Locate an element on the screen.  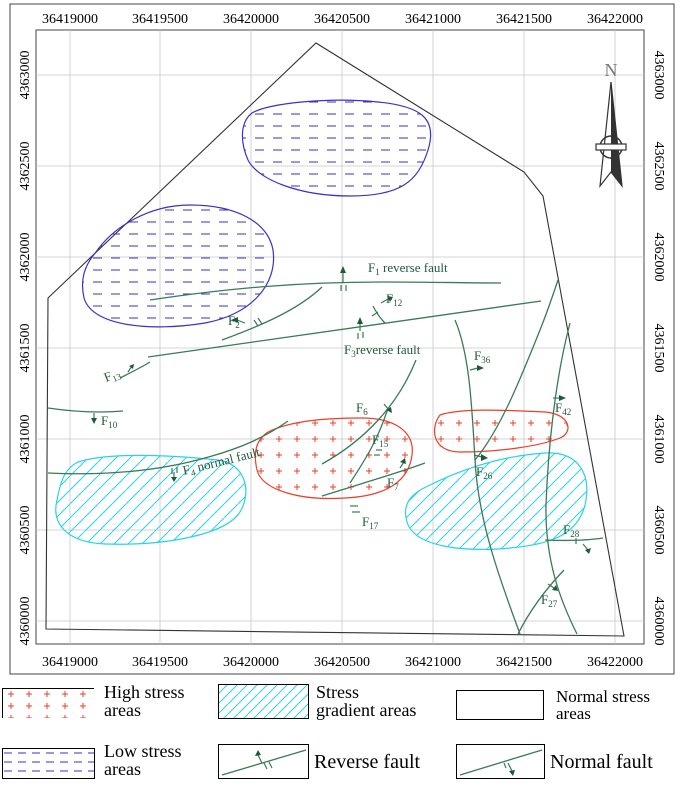
stress-gradient-area-east is located at coordinates (496, 501).